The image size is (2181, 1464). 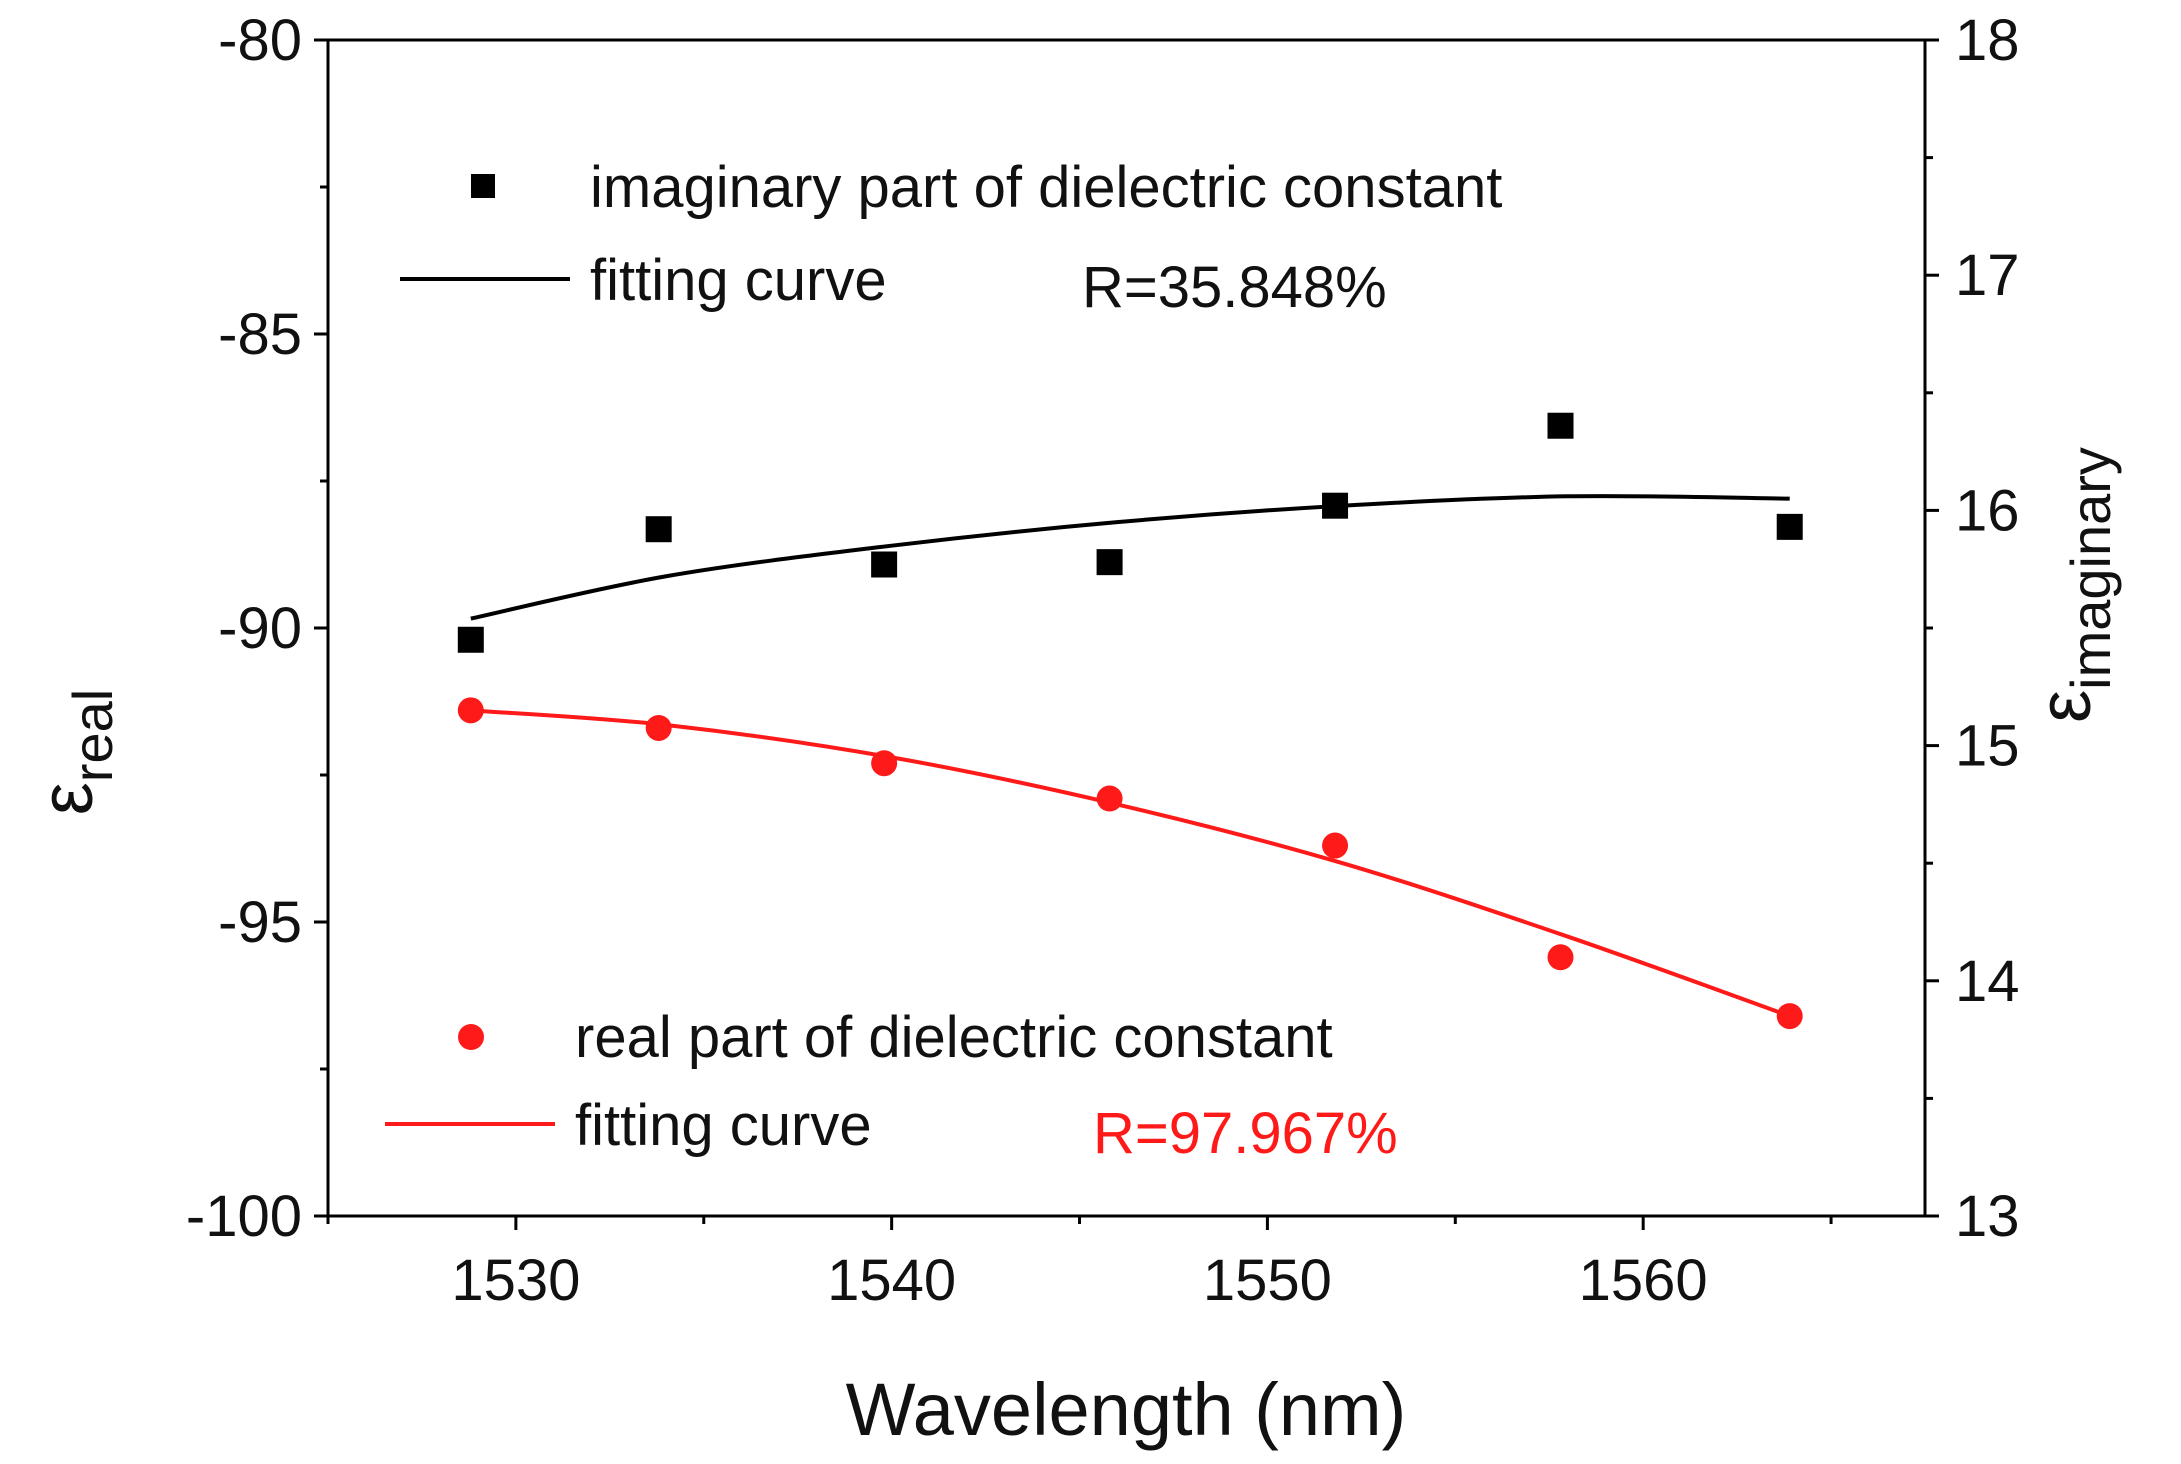 What do you see at coordinates (260, 922) in the screenshot?
I see `y-left-tick-label: -95` at bounding box center [260, 922].